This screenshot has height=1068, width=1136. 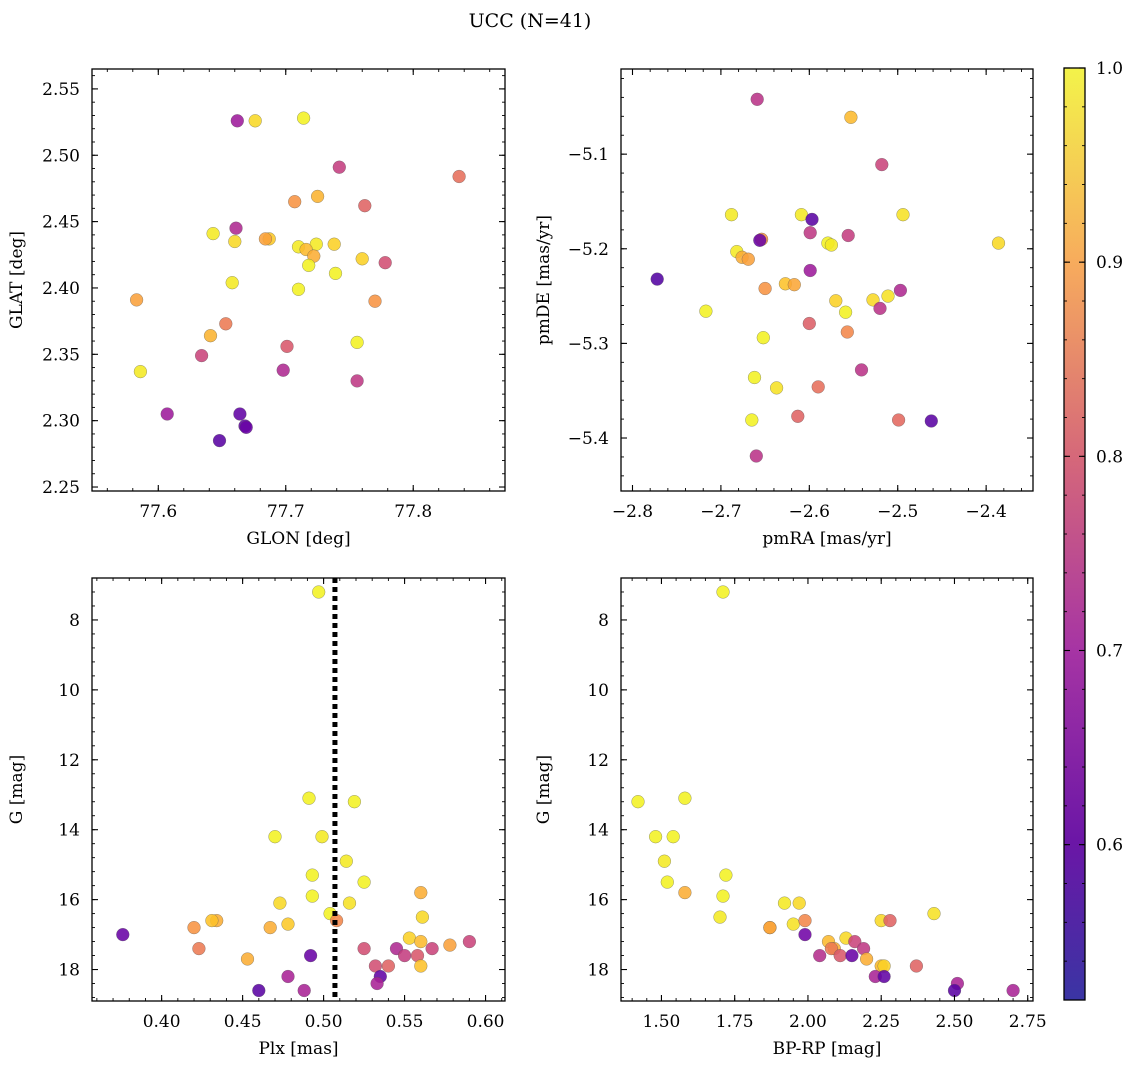 What do you see at coordinates (588, 250) in the screenshot?
I see `y-tick-label: −5.2` at bounding box center [588, 250].